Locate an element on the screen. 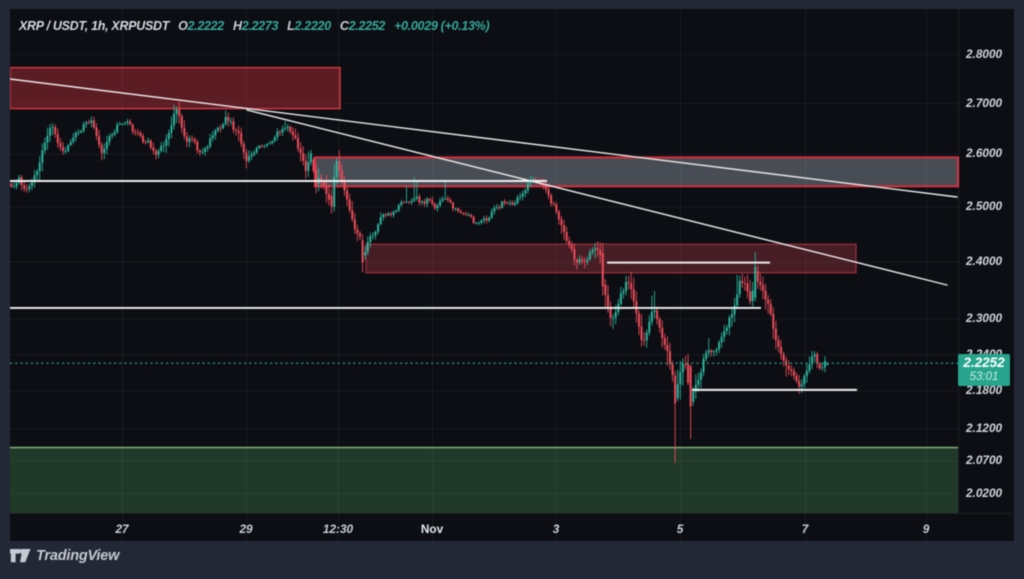 This screenshot has width=1024, height=579. price-tick-label: 2.6000 is located at coordinates (984, 153).